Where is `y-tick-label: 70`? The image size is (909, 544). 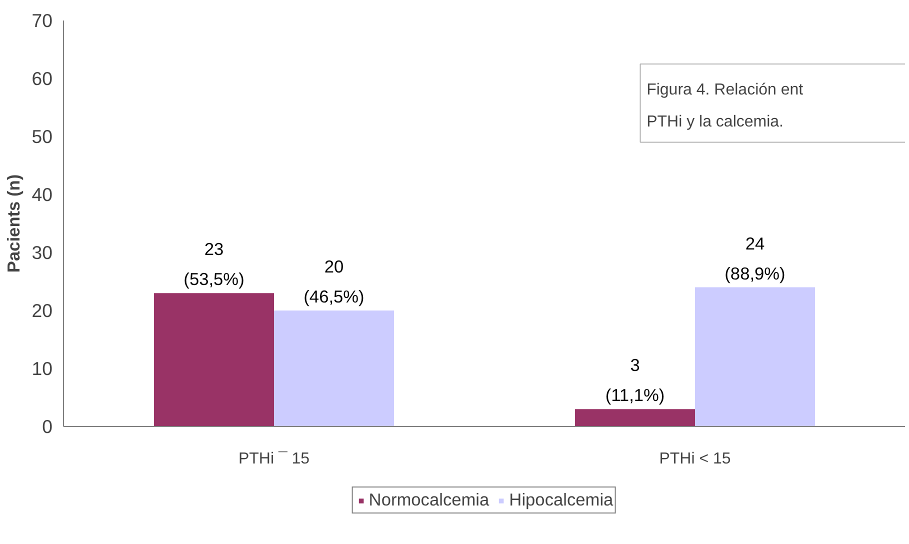
y-tick-label: 70 is located at coordinates (42, 20).